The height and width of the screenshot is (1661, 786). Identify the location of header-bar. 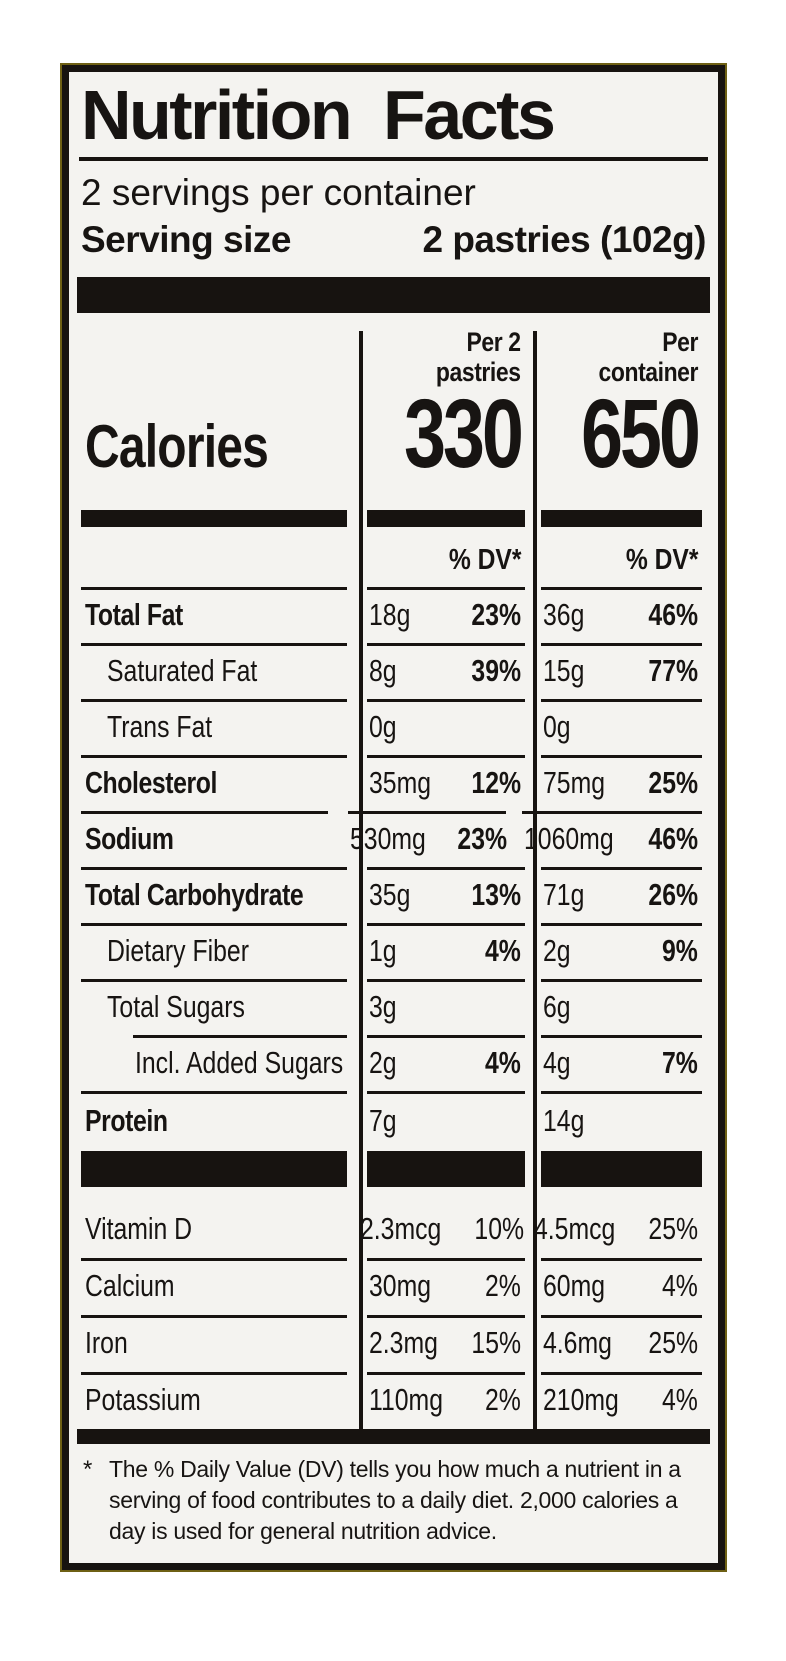
(393, 294).